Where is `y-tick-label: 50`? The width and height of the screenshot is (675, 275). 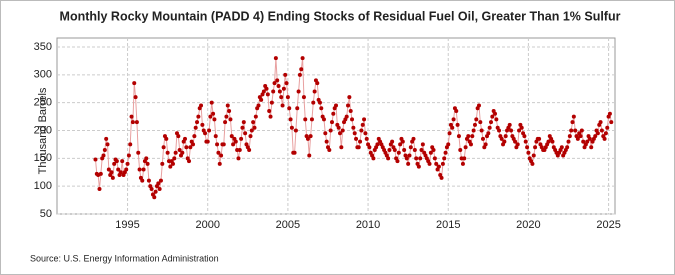
y-tick-label: 50 is located at coordinates (46, 214).